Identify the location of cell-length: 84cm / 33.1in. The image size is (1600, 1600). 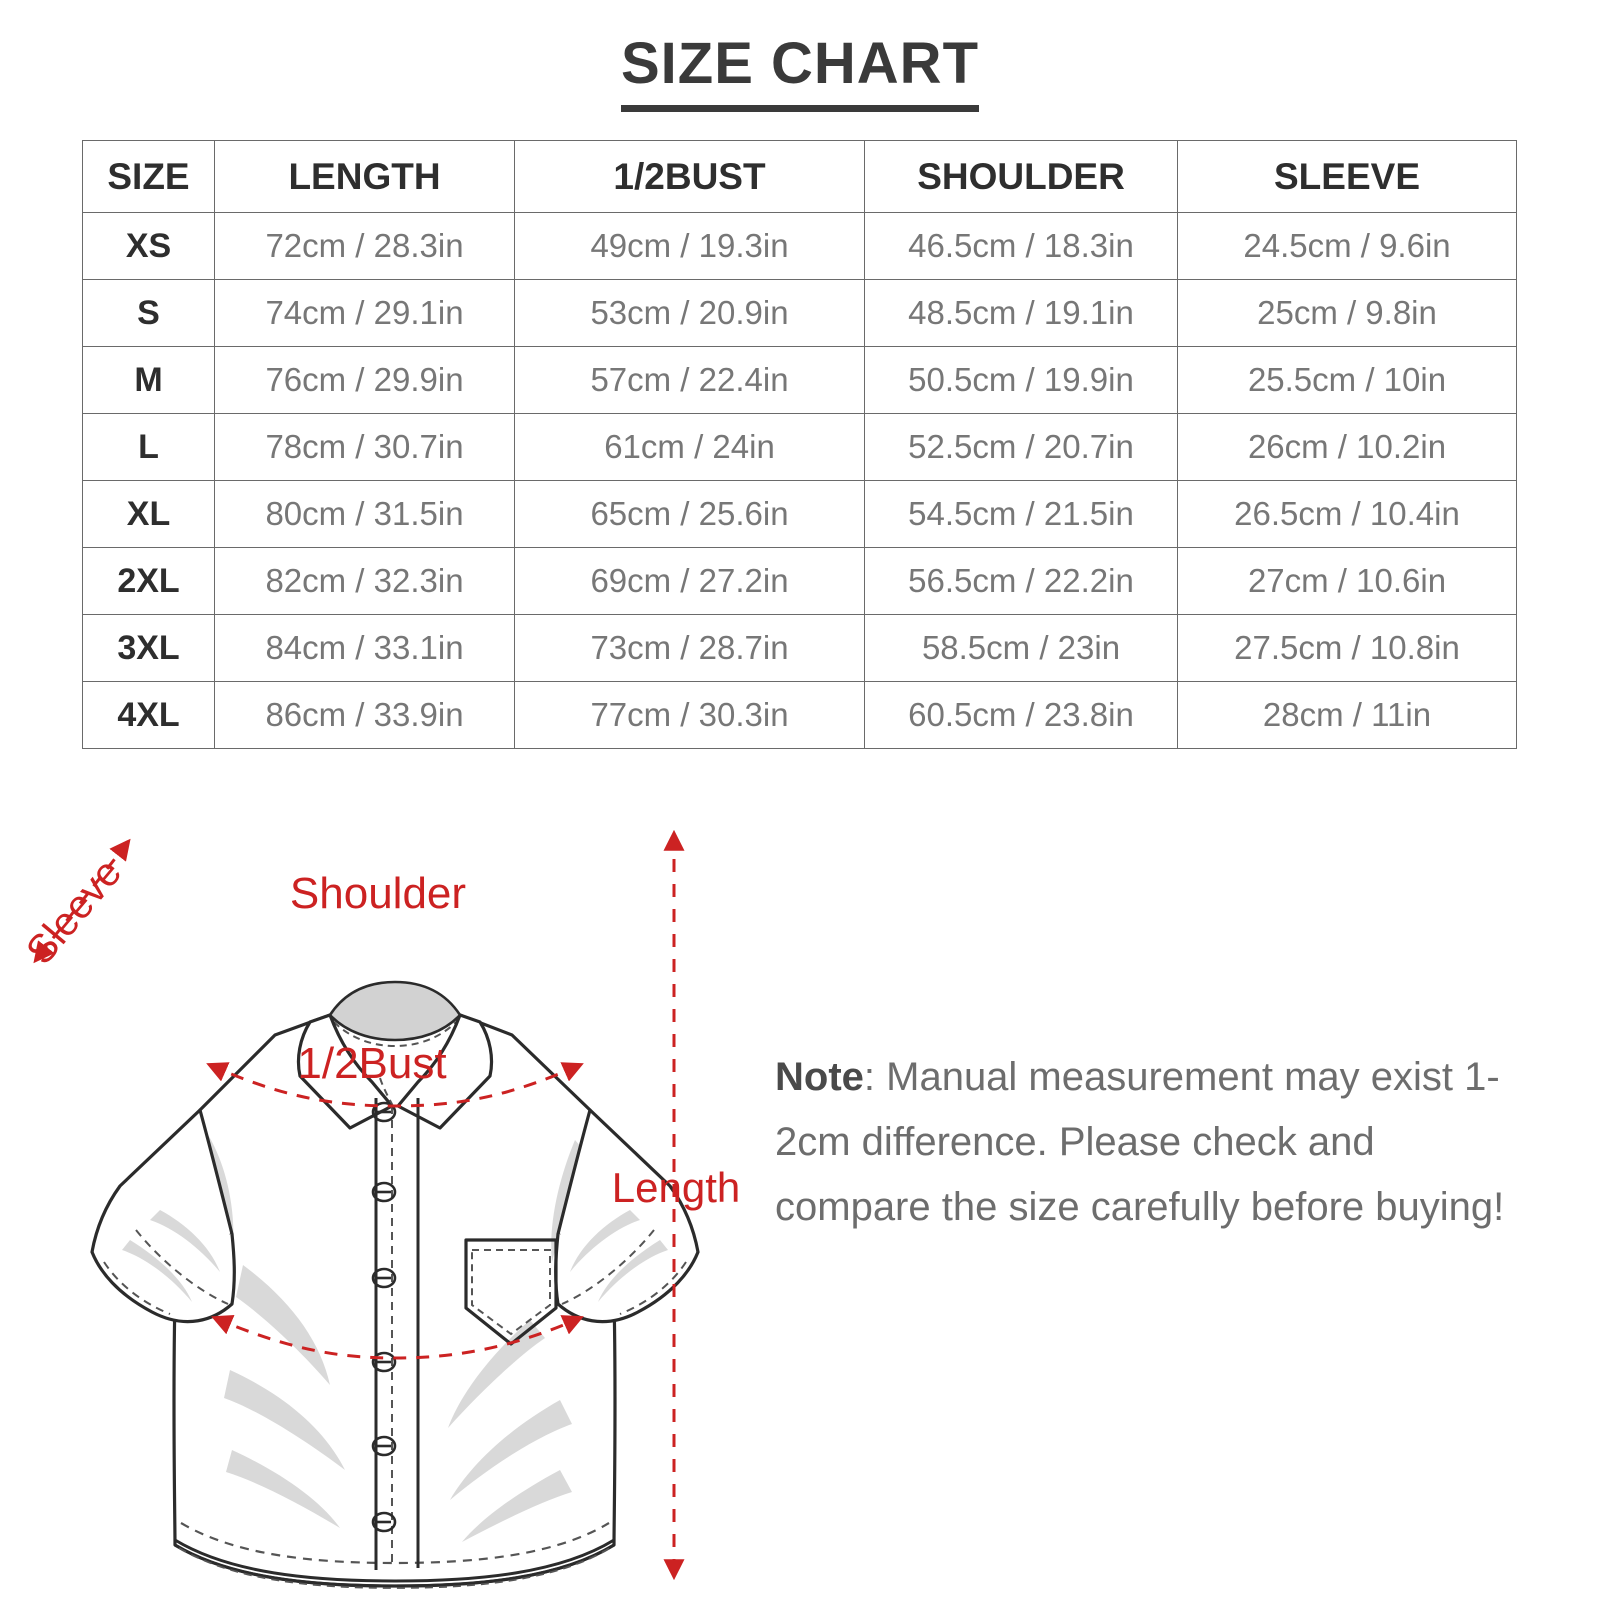
(364, 648).